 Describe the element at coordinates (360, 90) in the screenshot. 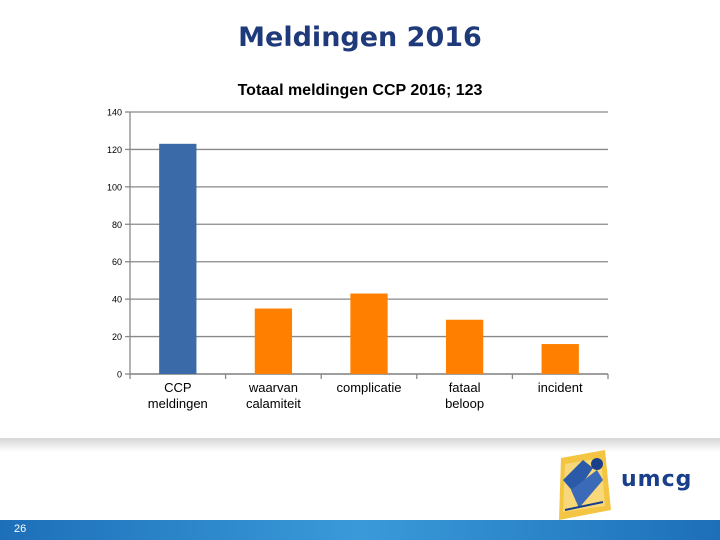

I see `chart-title: Totaal meldingen CCP 2016; 123` at that location.